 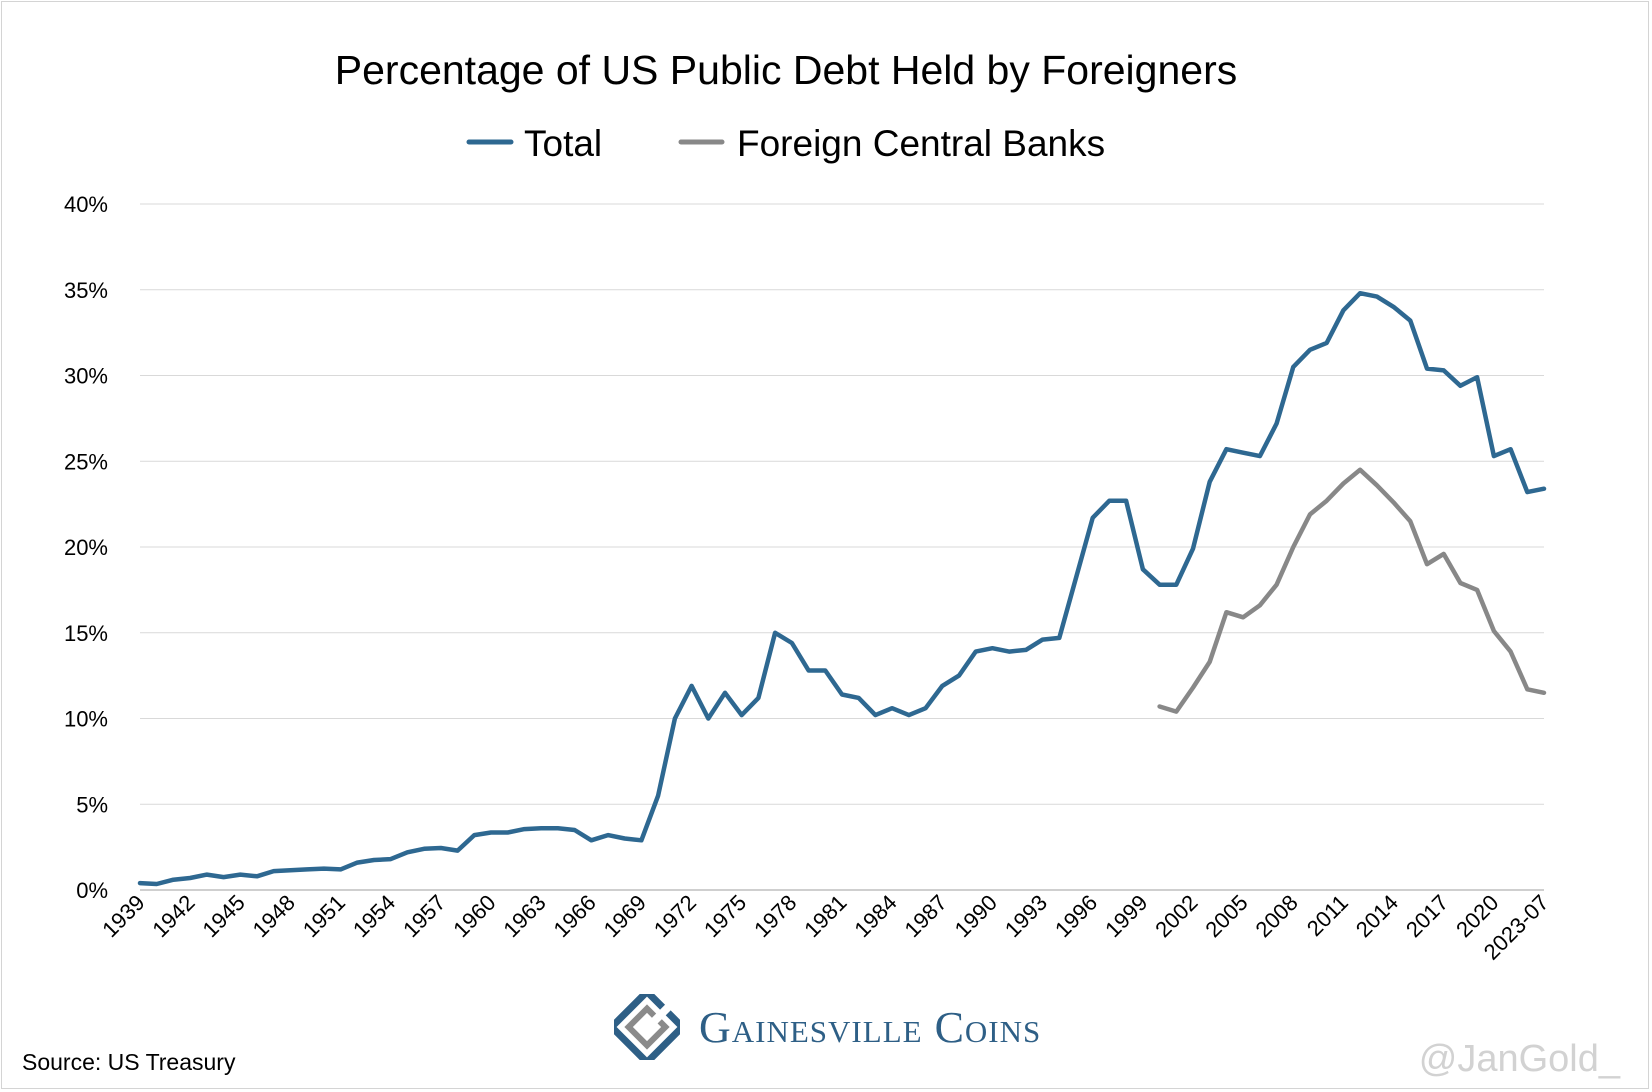 What do you see at coordinates (1026, 916) in the screenshot?
I see `x-tick-label: 1993` at bounding box center [1026, 916].